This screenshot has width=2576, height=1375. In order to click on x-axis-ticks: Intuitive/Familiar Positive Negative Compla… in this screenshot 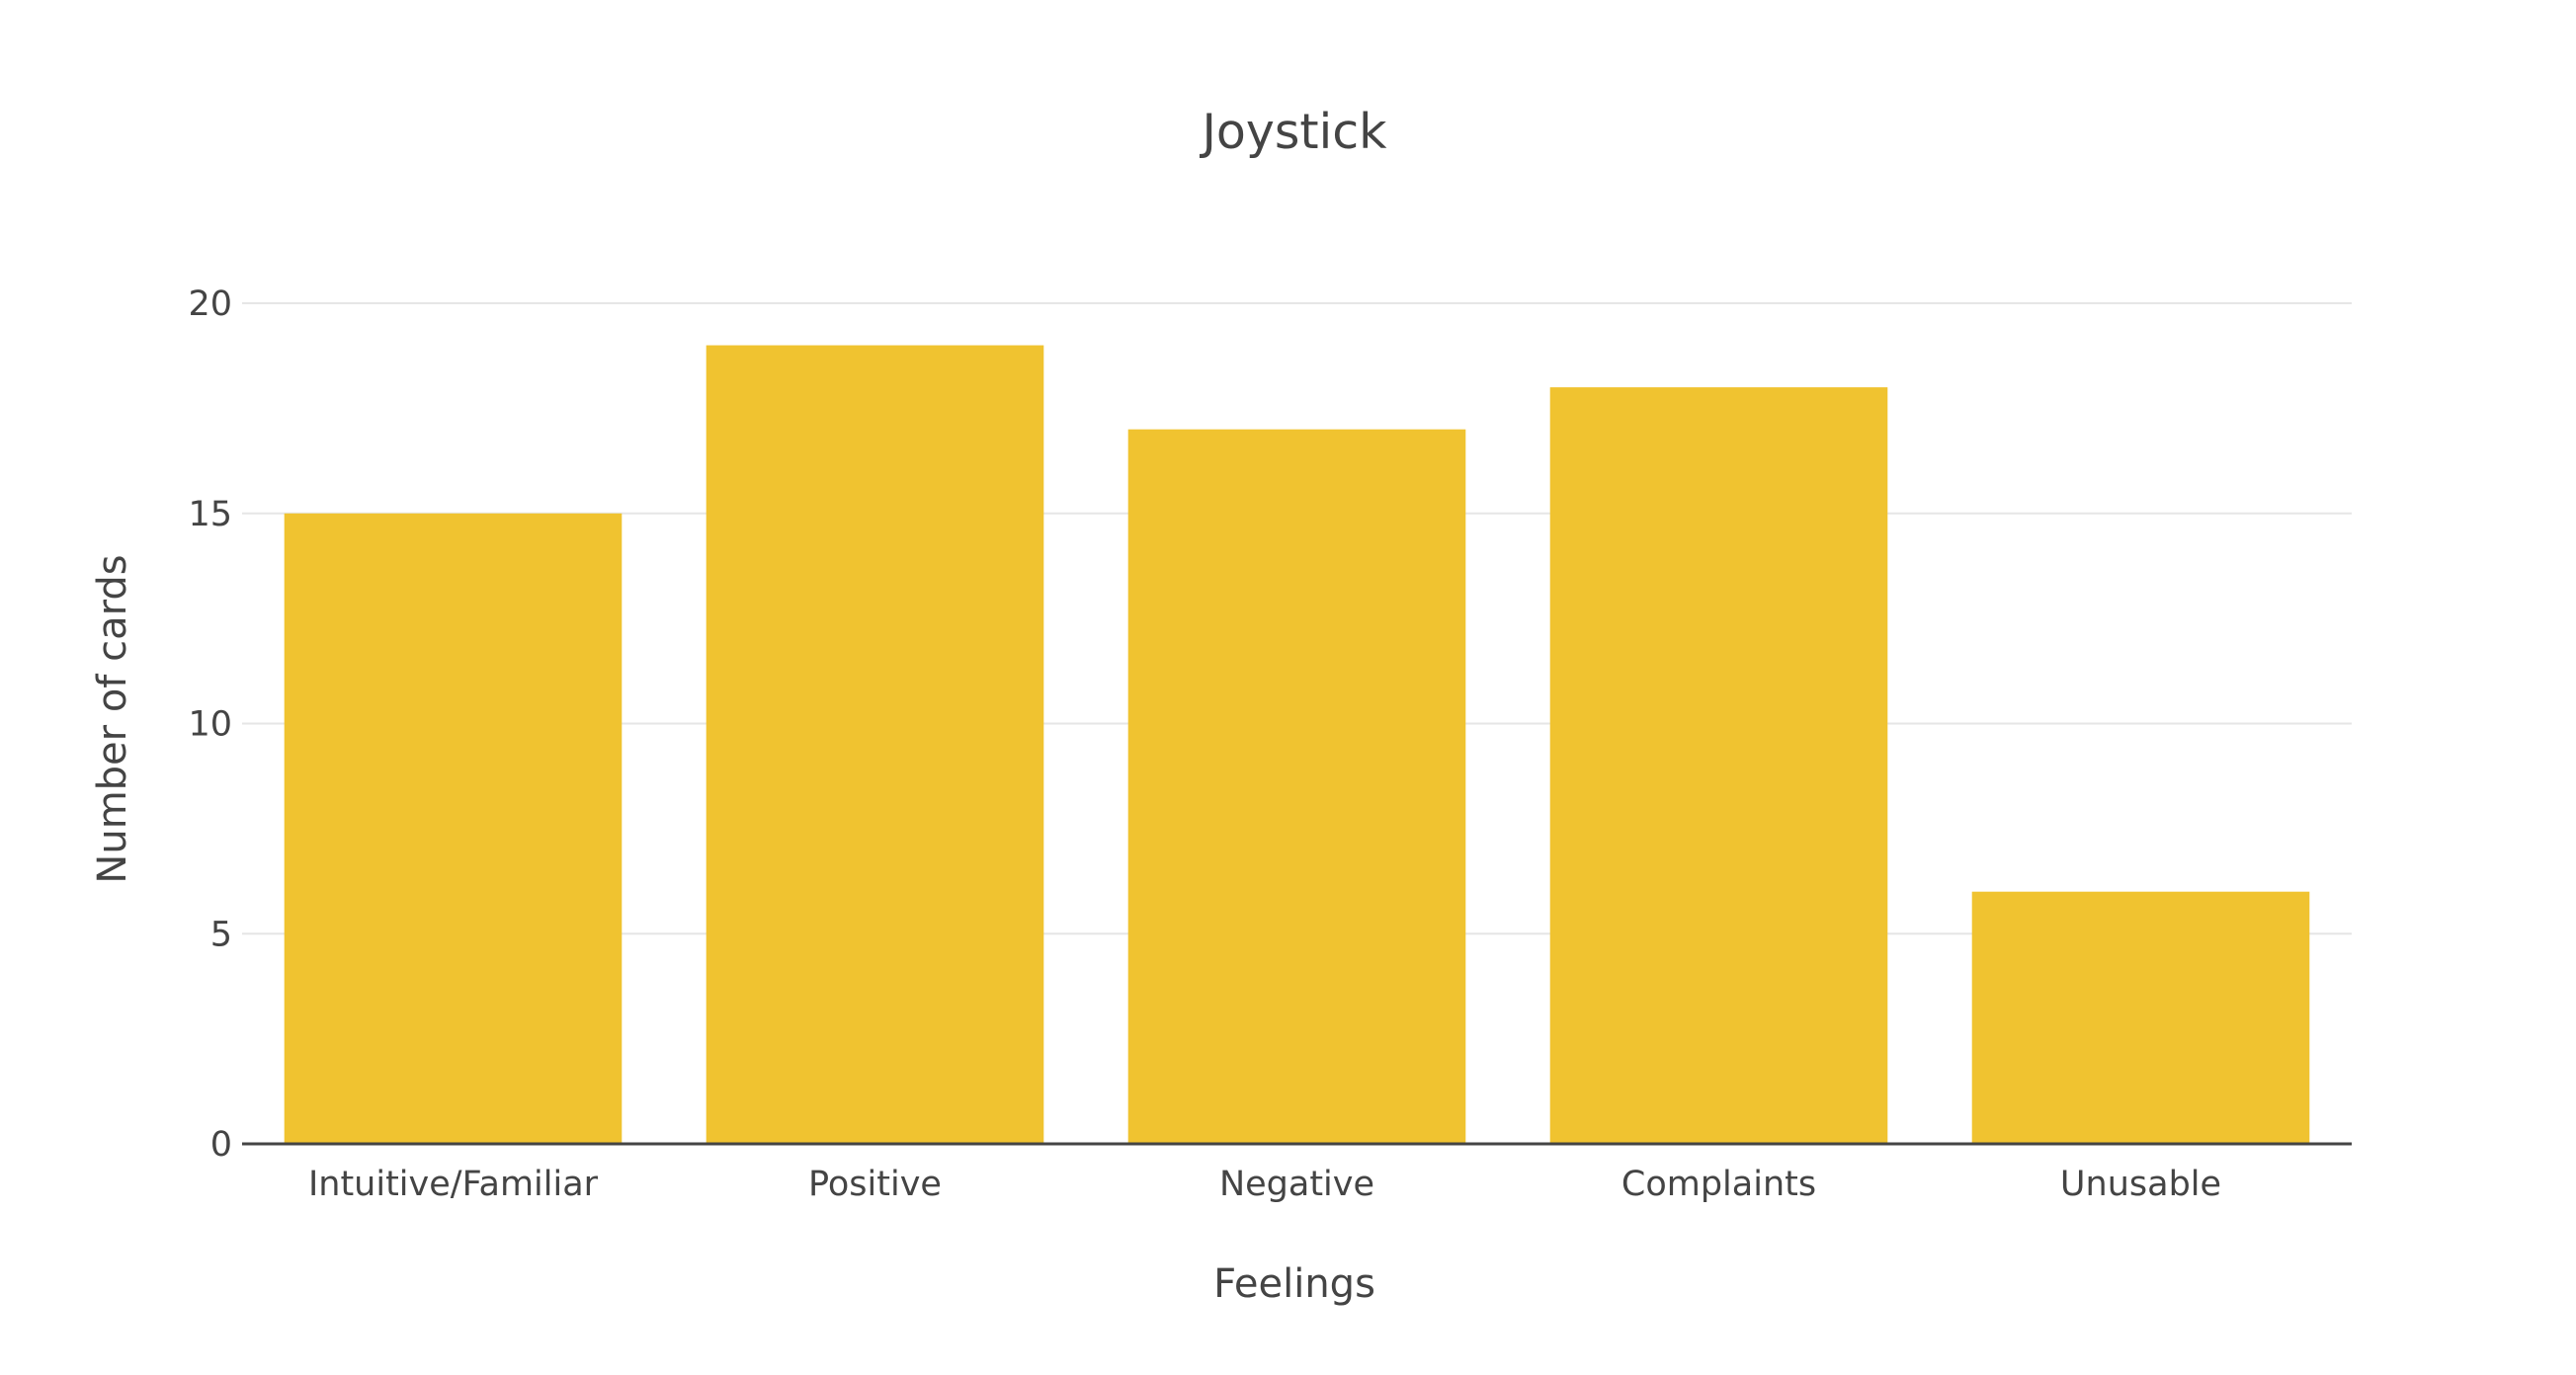, I will do `click(1264, 1184)`.